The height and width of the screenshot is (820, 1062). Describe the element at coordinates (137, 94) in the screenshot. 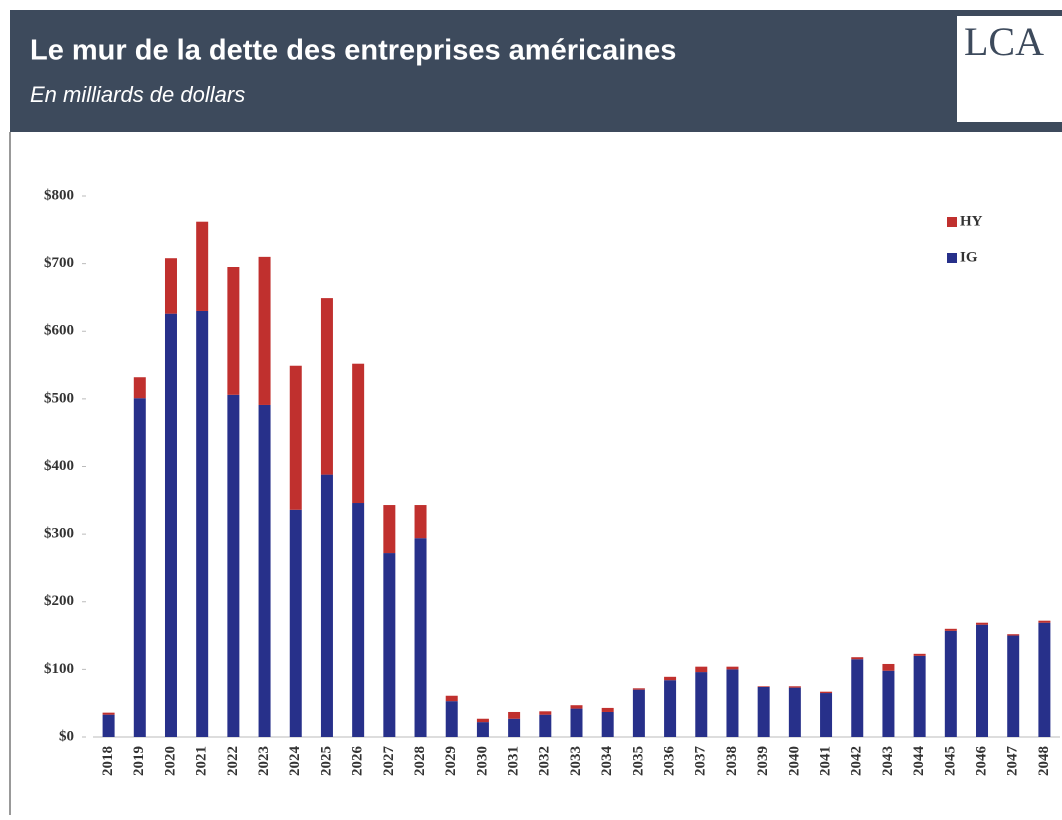

I see `chart-subtitle: En milliards de dollars` at that location.